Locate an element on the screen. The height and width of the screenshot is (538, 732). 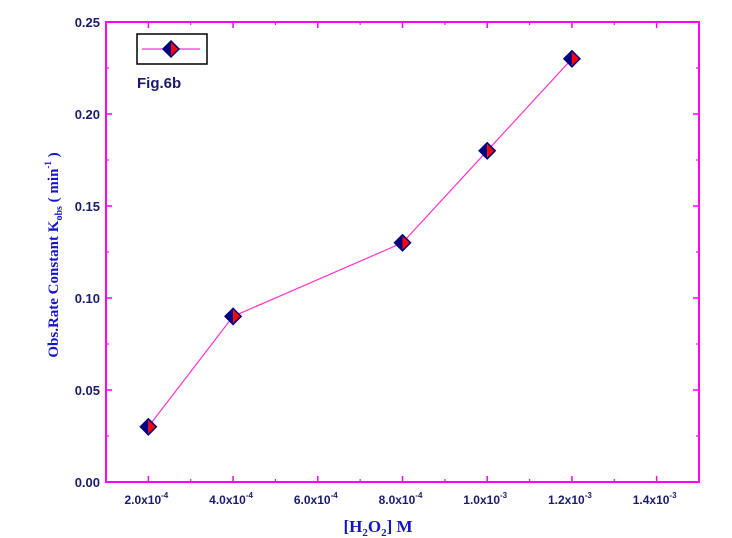
x-axis-title-part2: O is located at coordinates (374, 526).